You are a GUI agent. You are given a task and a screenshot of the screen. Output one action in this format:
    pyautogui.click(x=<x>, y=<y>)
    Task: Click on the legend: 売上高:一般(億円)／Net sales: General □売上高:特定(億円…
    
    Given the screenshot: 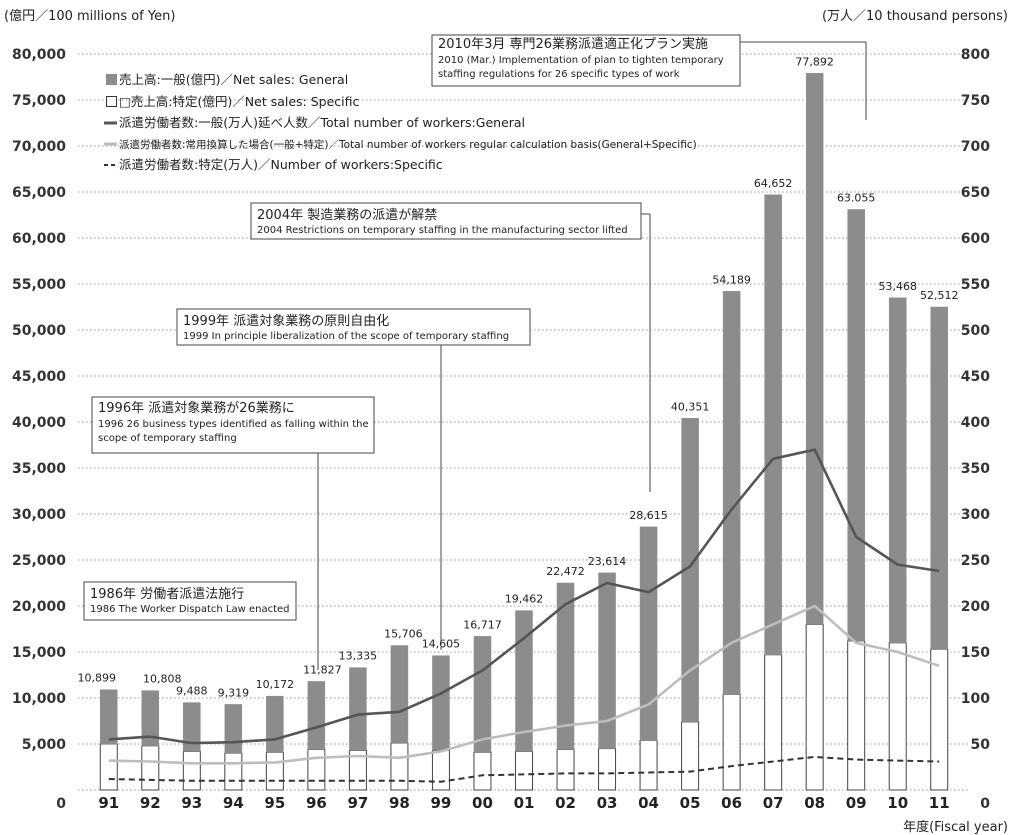 What is the action you would take?
    pyautogui.click(x=400, y=122)
    